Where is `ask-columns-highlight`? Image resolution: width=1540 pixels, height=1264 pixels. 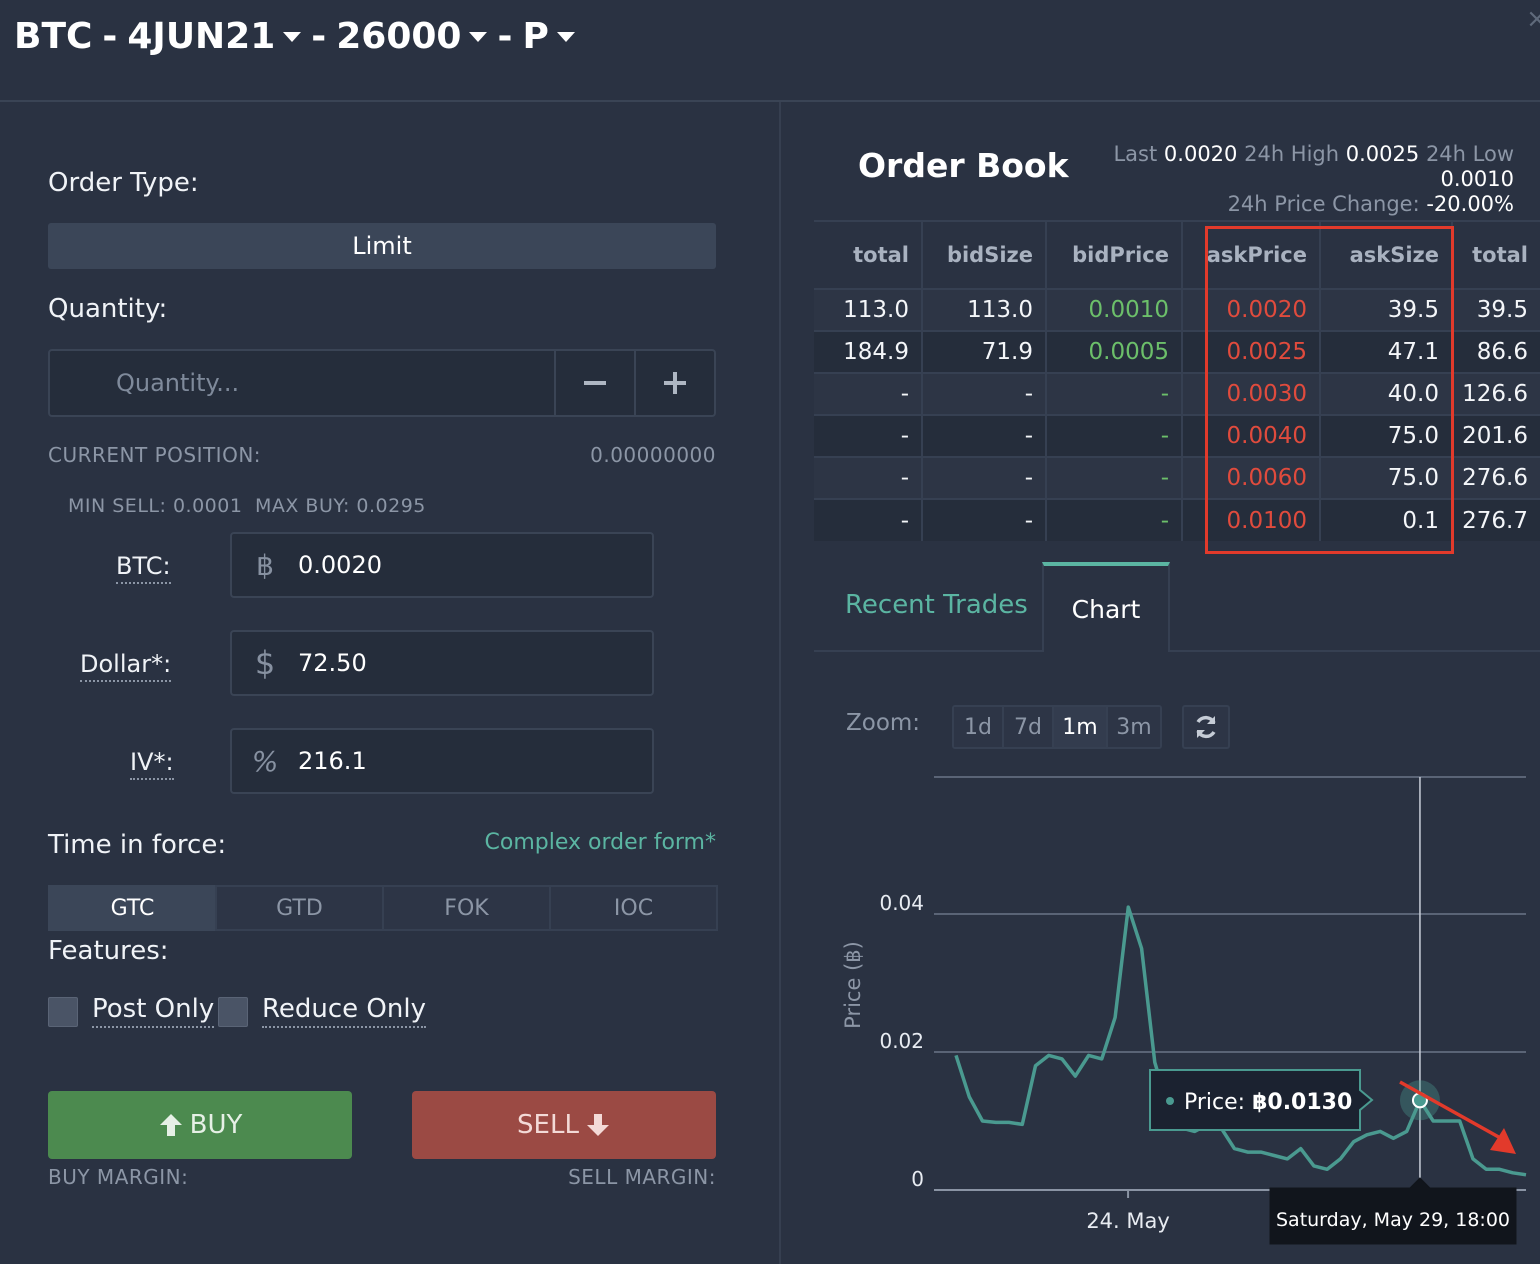 ask-columns-highlight is located at coordinates (1329, 390).